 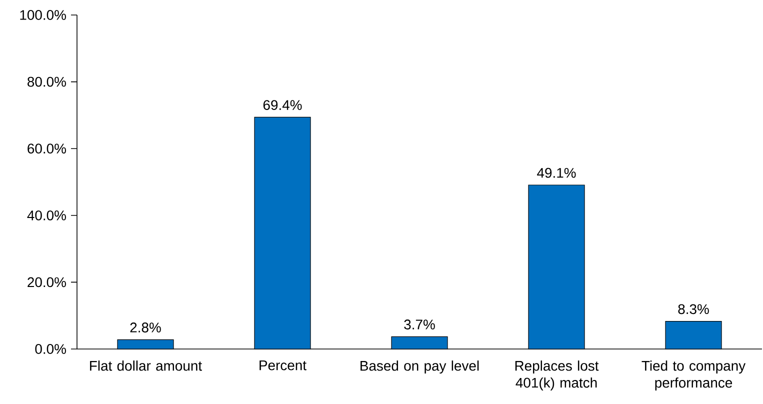 I want to click on y-tick-label: 40.0%, so click(x=46, y=215).